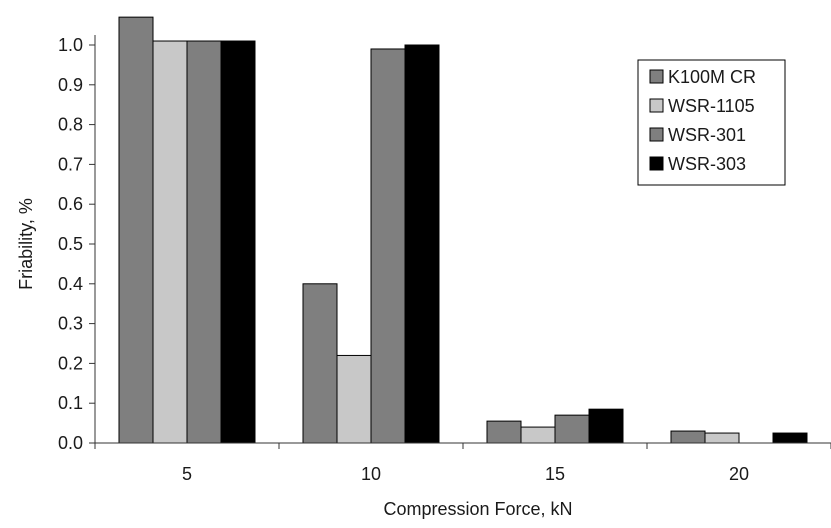  I want to click on y-tick-label: 0.8, so click(70, 125).